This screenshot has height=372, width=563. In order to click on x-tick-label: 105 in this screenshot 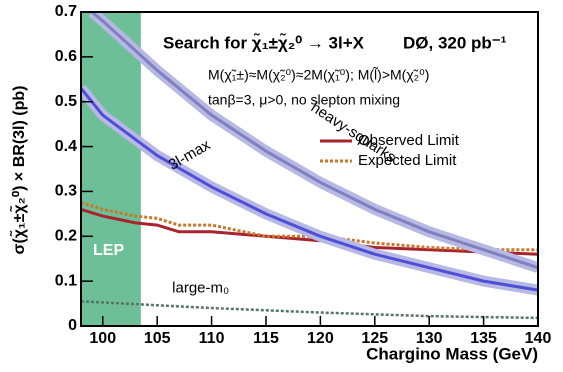, I will do `click(157, 338)`.